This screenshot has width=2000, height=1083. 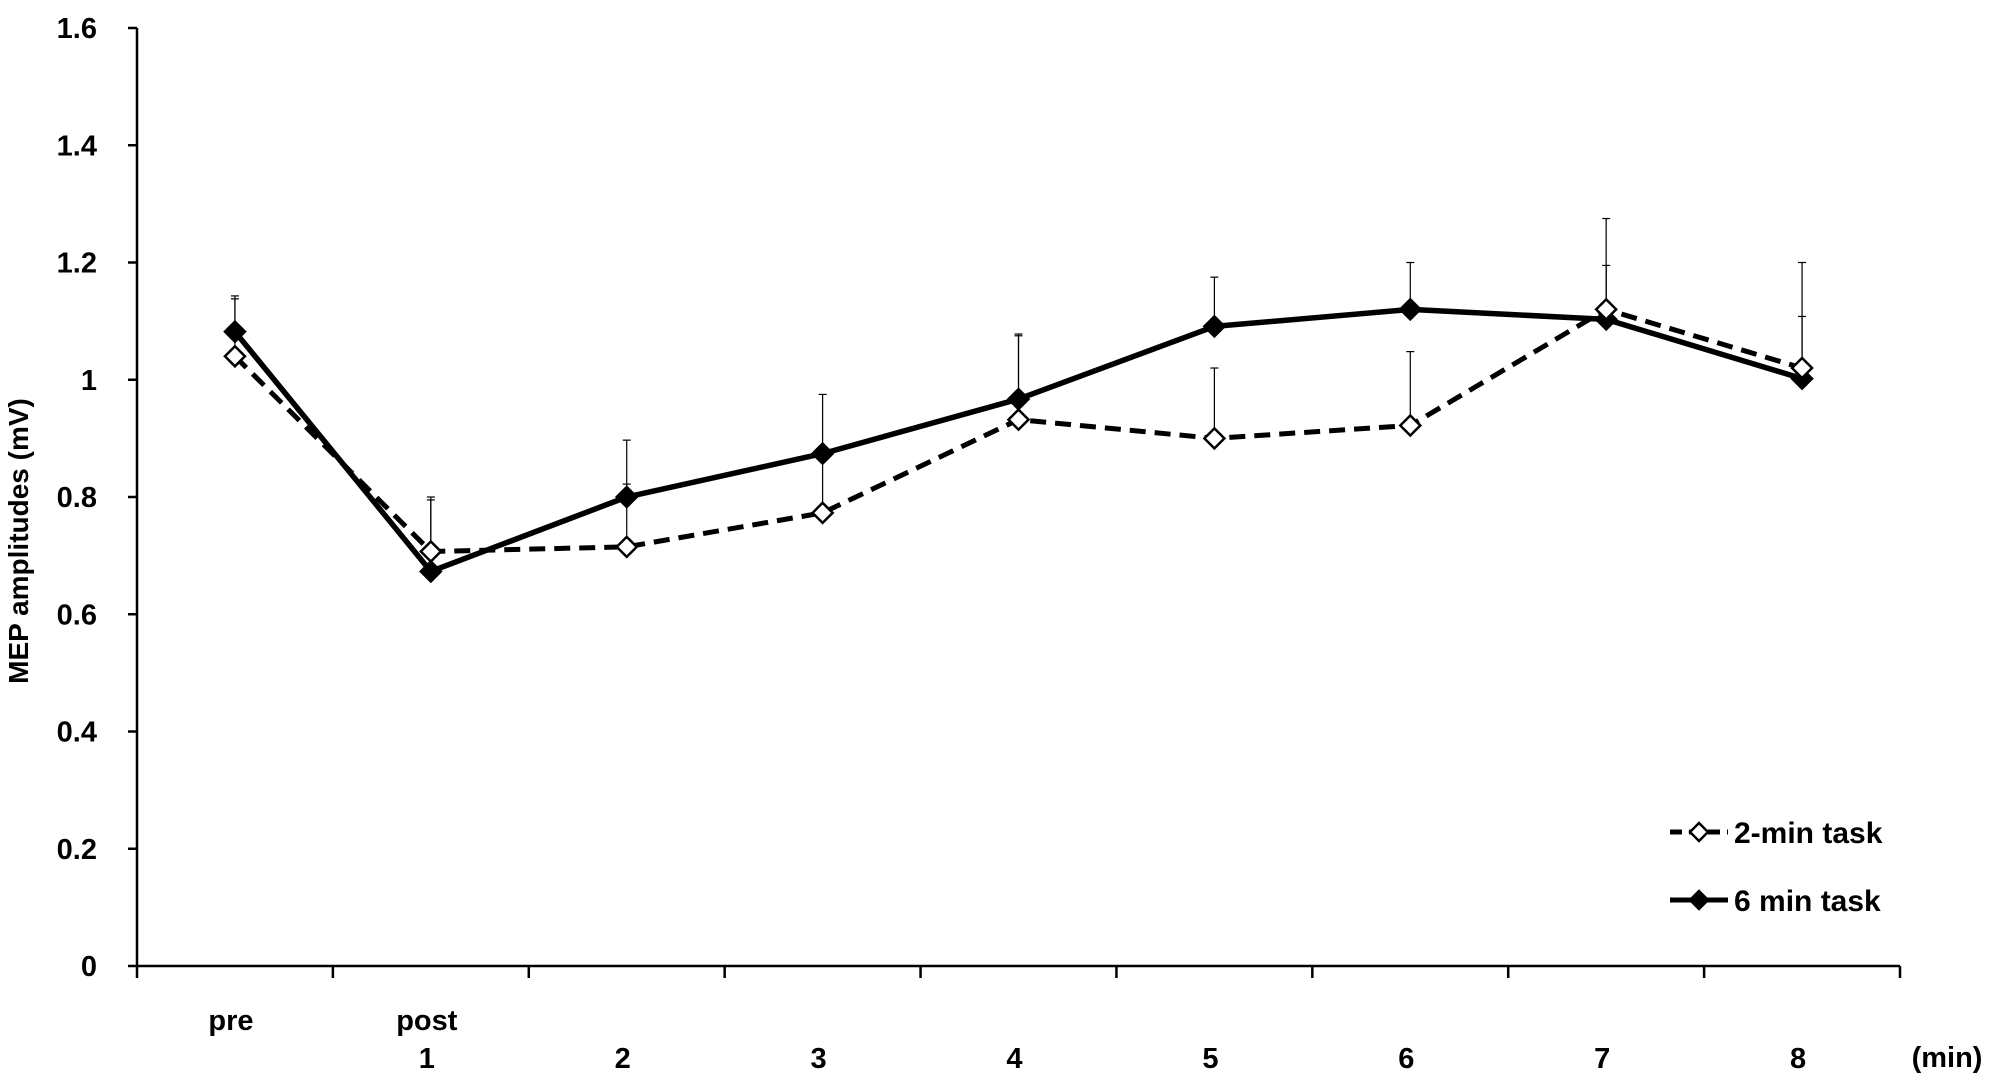 What do you see at coordinates (77, 29) in the screenshot?
I see `y-tick-label: 1.6` at bounding box center [77, 29].